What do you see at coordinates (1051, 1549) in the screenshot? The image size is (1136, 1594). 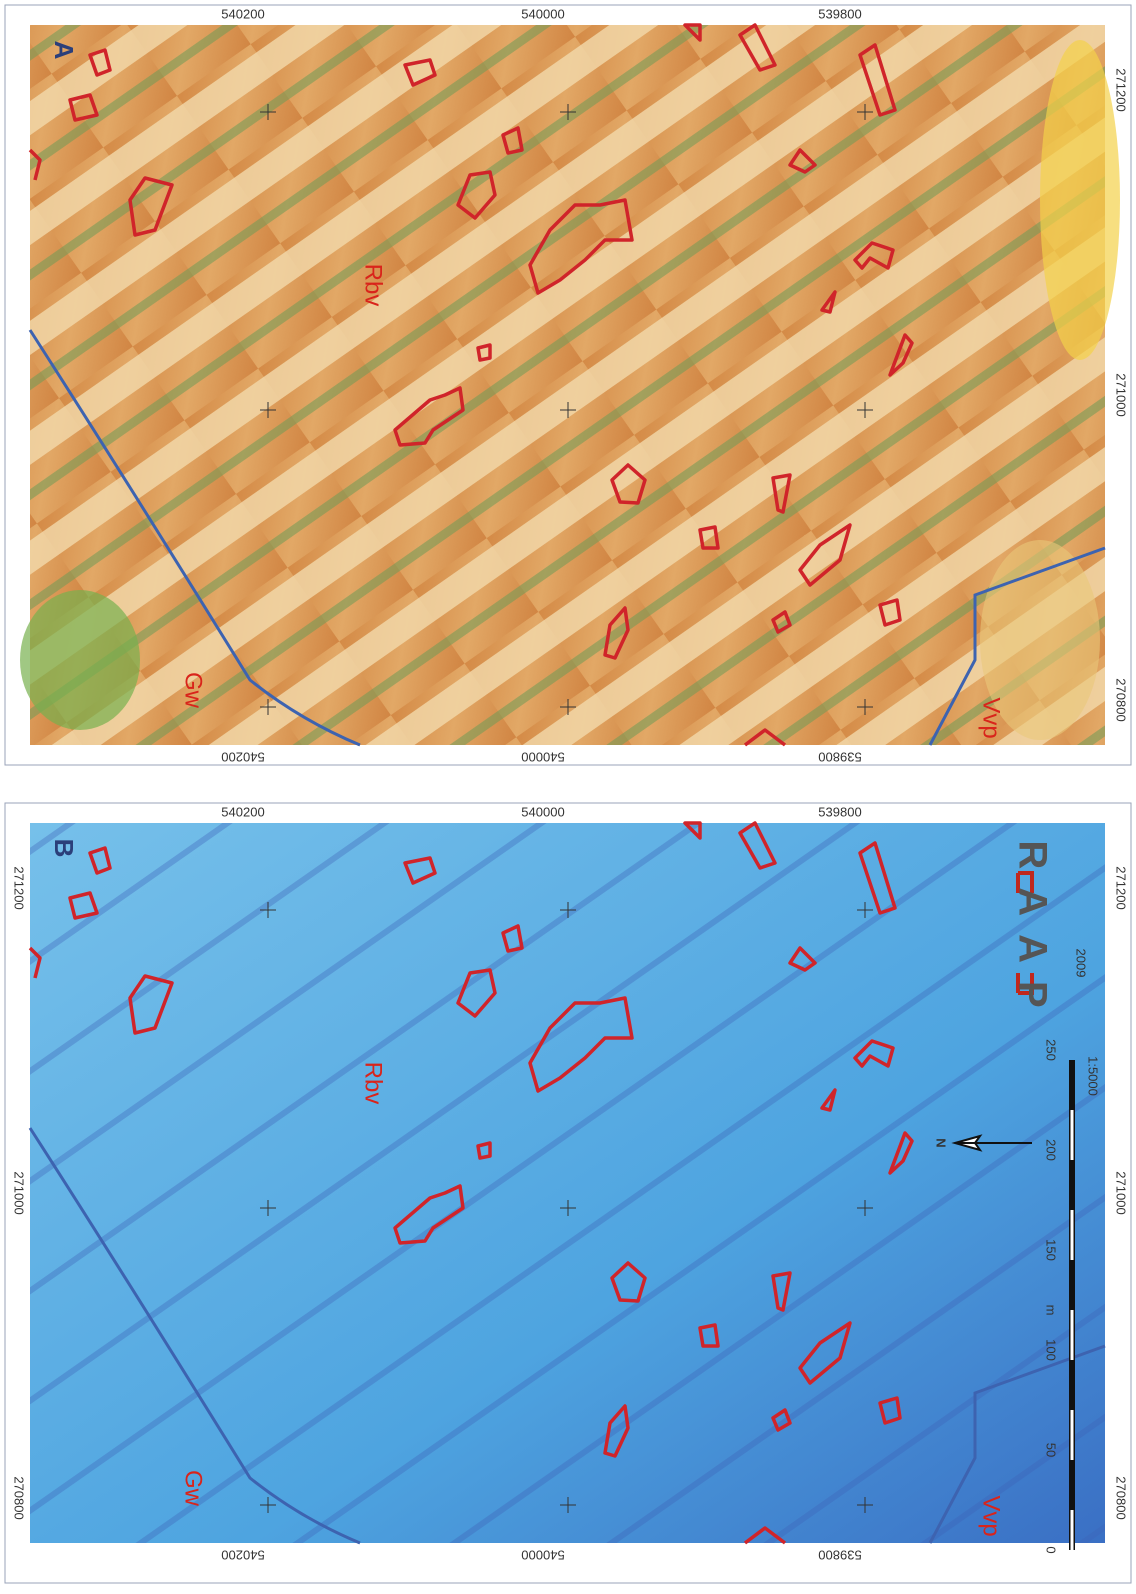 I see `scale-tick-label: 0` at bounding box center [1051, 1549].